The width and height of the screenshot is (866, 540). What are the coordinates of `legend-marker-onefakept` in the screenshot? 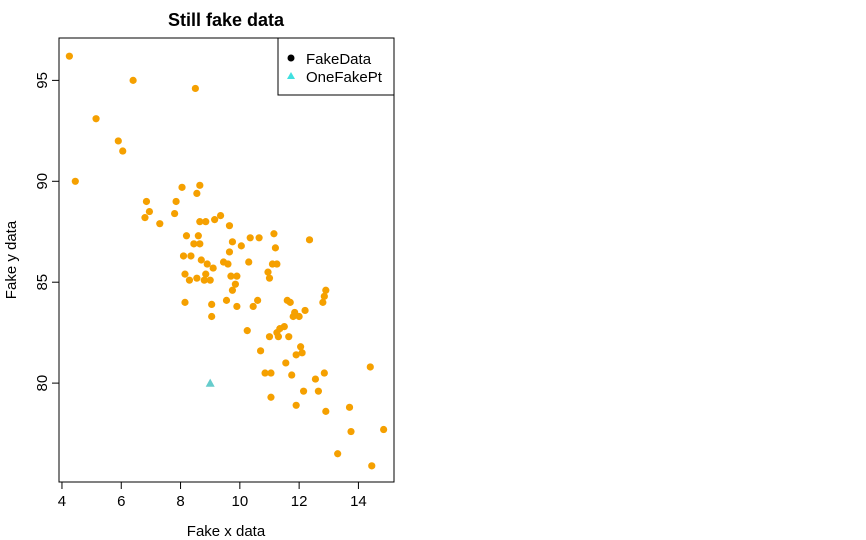 It's located at (291, 75).